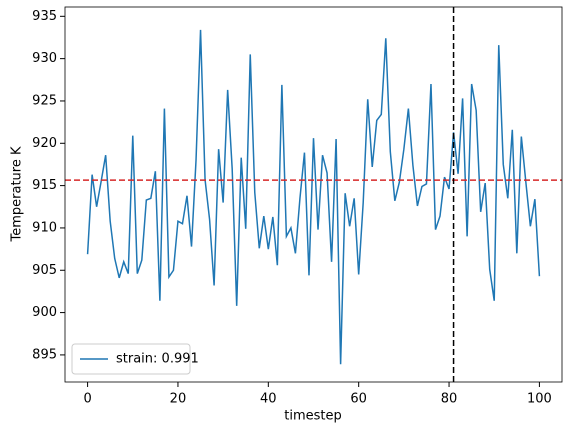  What do you see at coordinates (44, 312) in the screenshot?
I see `y-tick-label: 900` at bounding box center [44, 312].